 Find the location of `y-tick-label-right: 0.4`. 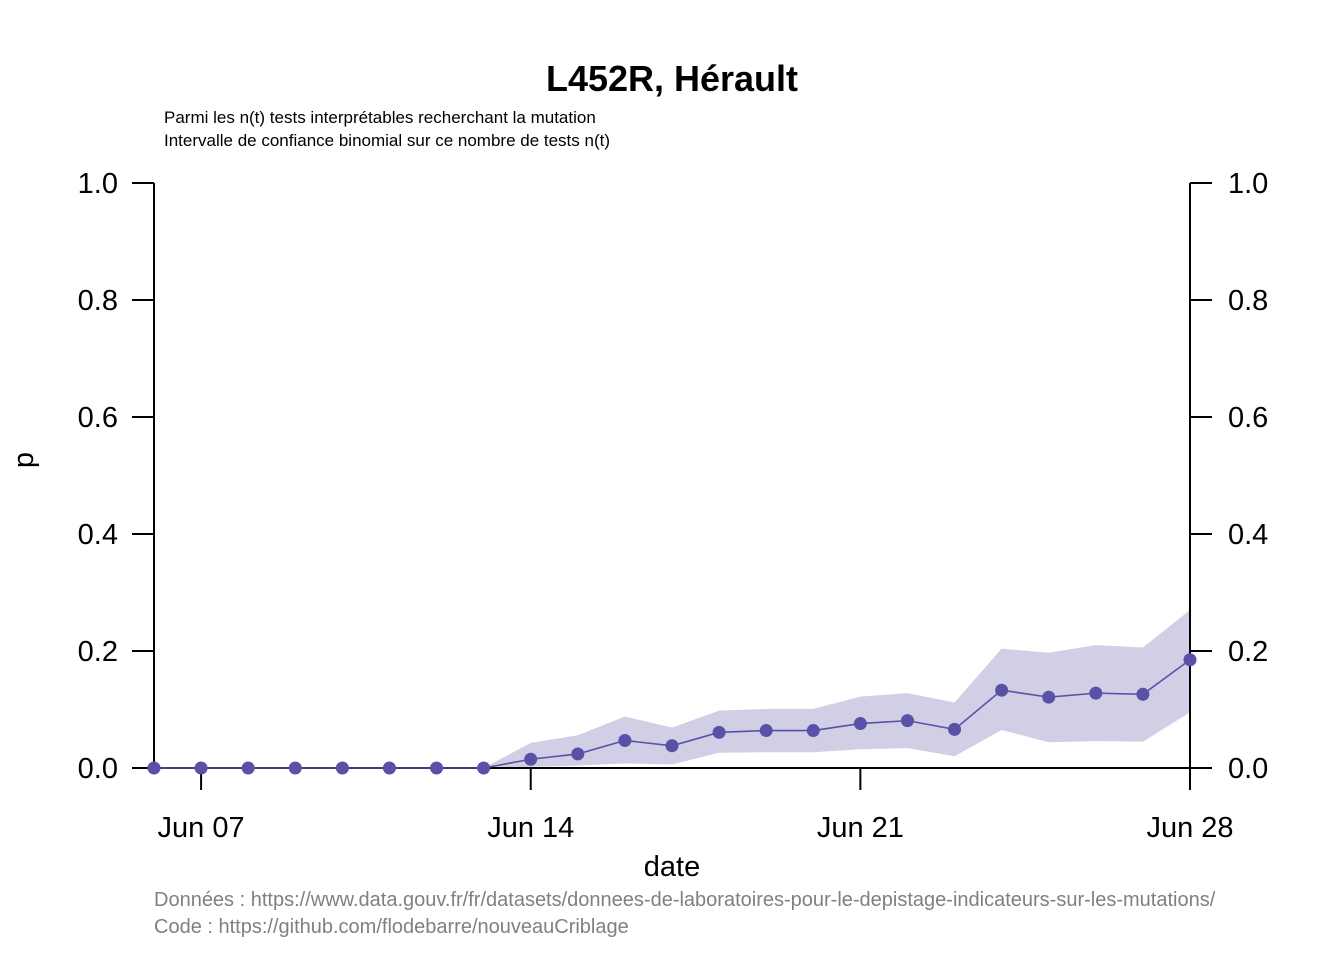

y-tick-label-right: 0.4 is located at coordinates (1248, 535).